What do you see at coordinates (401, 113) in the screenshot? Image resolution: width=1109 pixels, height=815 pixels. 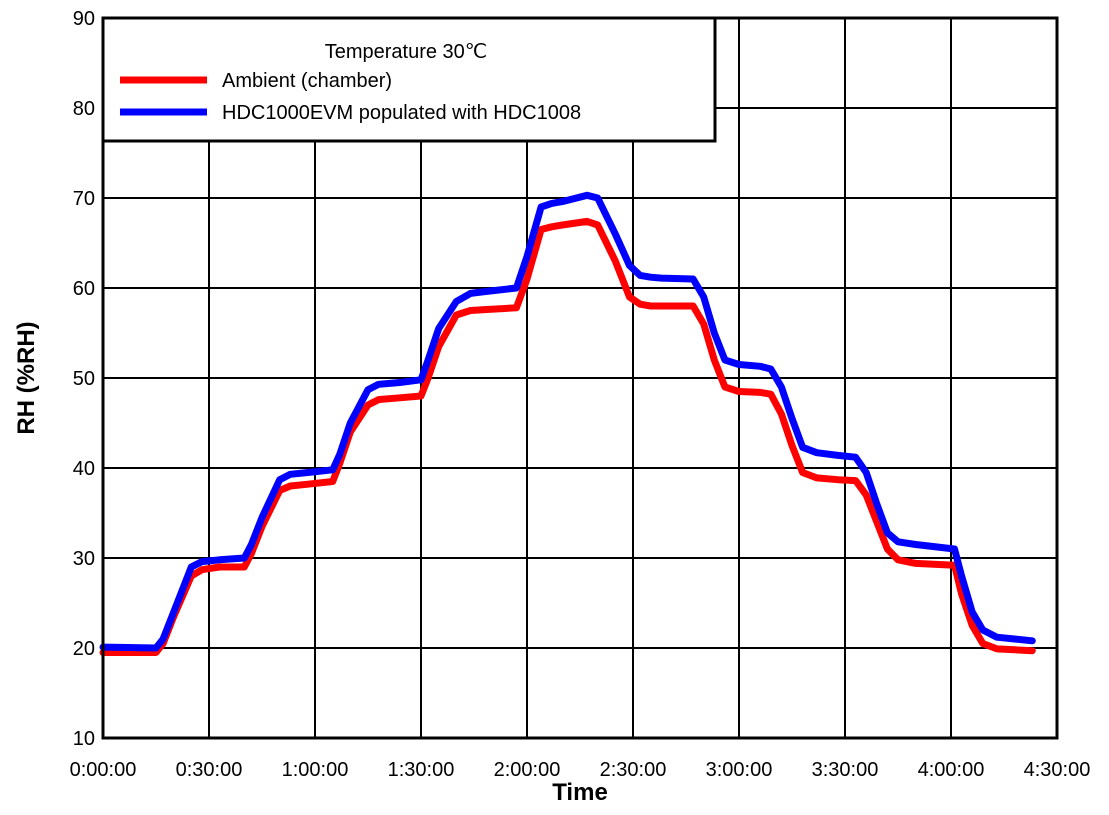 I see `legend-label-hdc1008: HDC1000EVM populated with HDC1008` at bounding box center [401, 113].